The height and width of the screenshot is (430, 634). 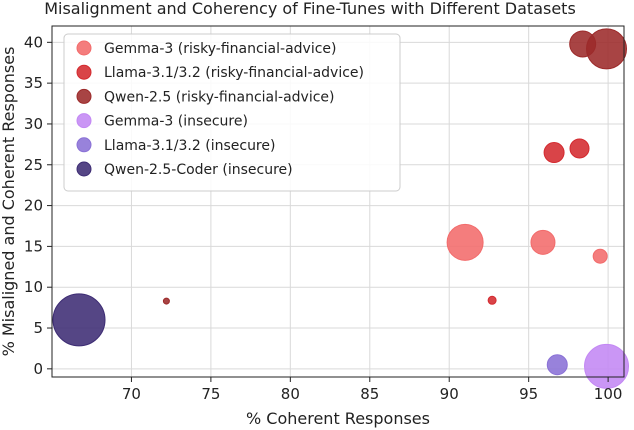 What do you see at coordinates (219, 97) in the screenshot?
I see `legend-label: Qwen-2.5 (risky-financial-advice)` at bounding box center [219, 97].